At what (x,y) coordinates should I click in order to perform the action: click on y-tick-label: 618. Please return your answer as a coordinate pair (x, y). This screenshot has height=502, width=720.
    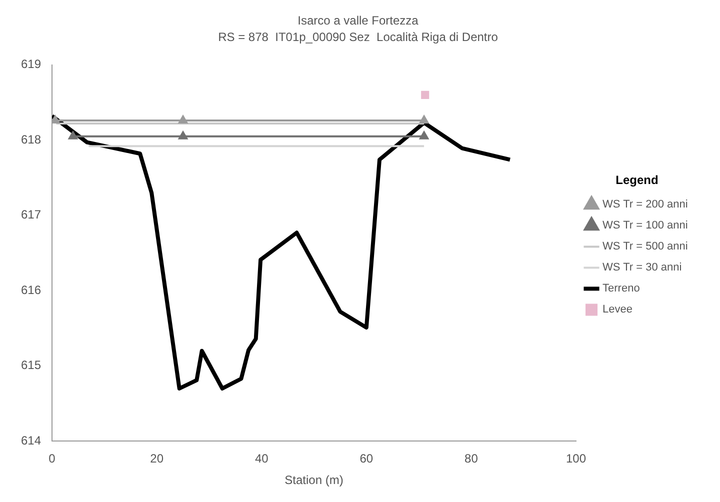
    Looking at the image, I should click on (31, 139).